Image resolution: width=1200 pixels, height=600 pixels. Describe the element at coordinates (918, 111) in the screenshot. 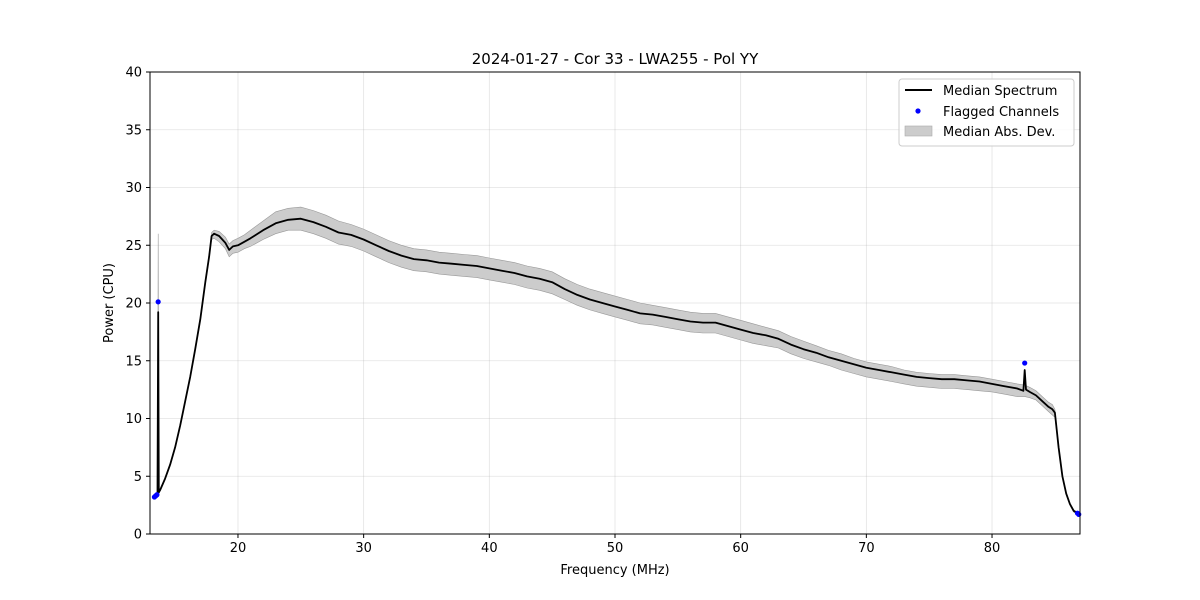

I see `legend-point-swatch` at that location.